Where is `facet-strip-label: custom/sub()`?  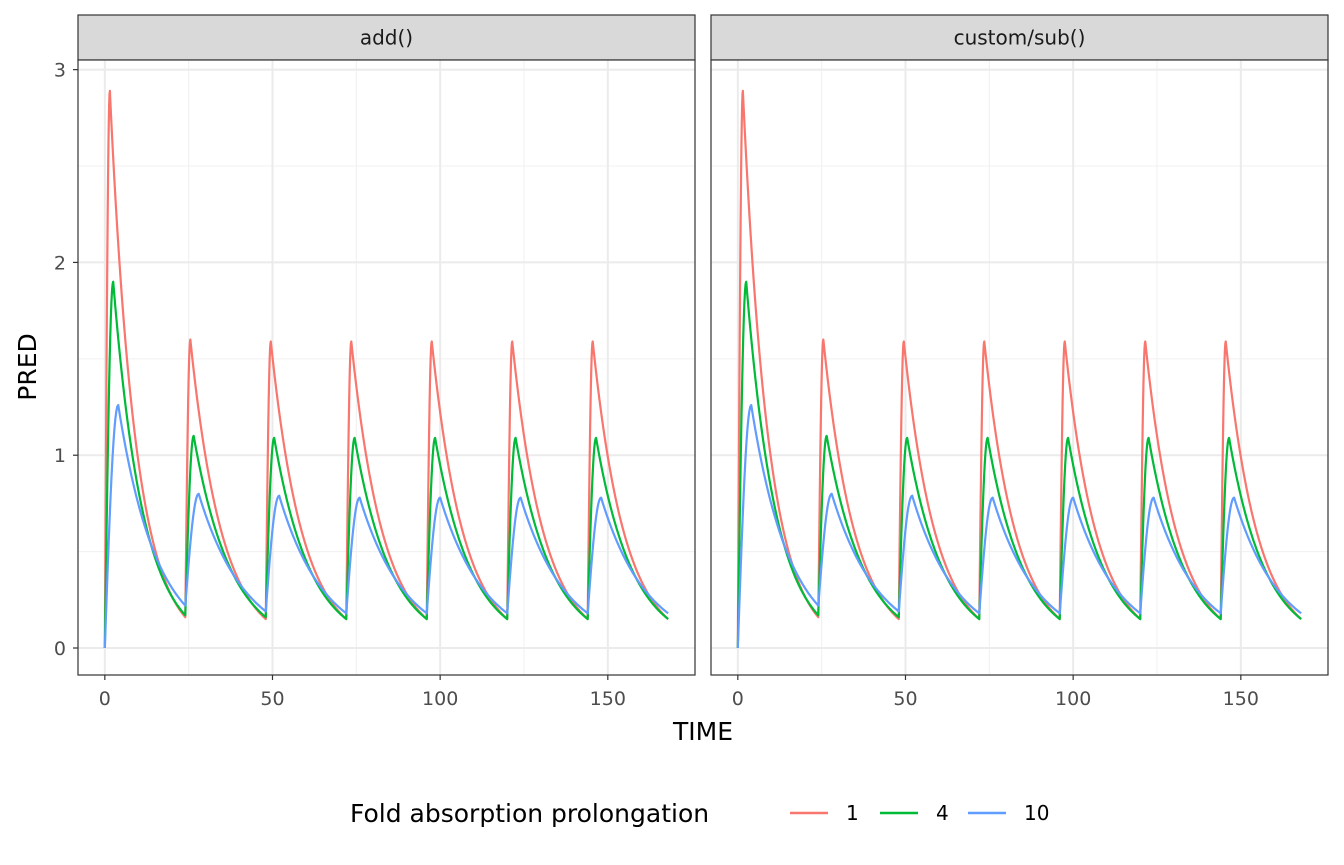
facet-strip-label: custom/sub() is located at coordinates (1020, 38).